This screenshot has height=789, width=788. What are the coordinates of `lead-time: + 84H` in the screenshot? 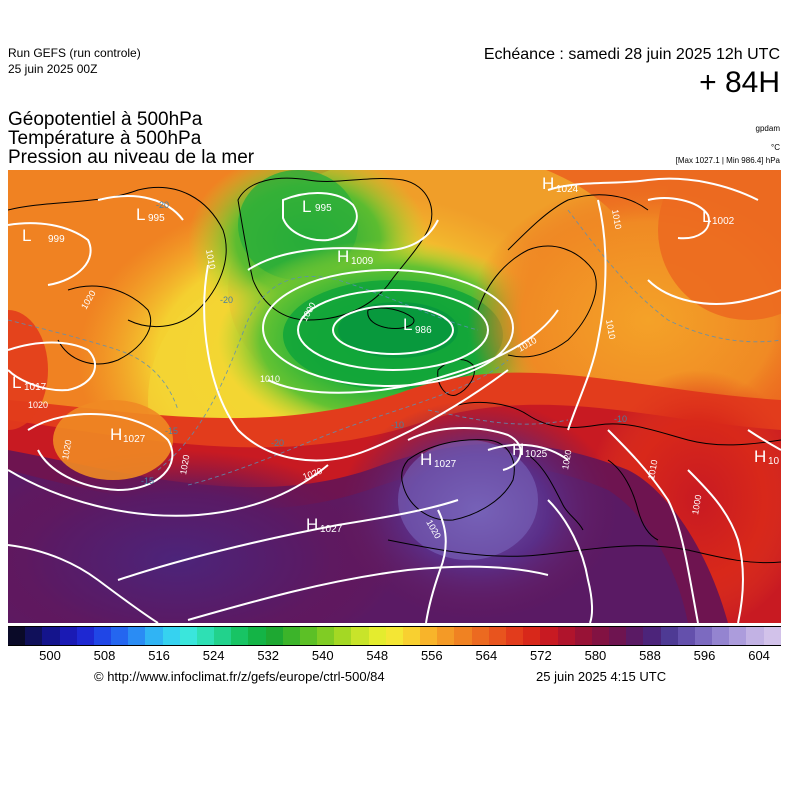 It's located at (739, 82).